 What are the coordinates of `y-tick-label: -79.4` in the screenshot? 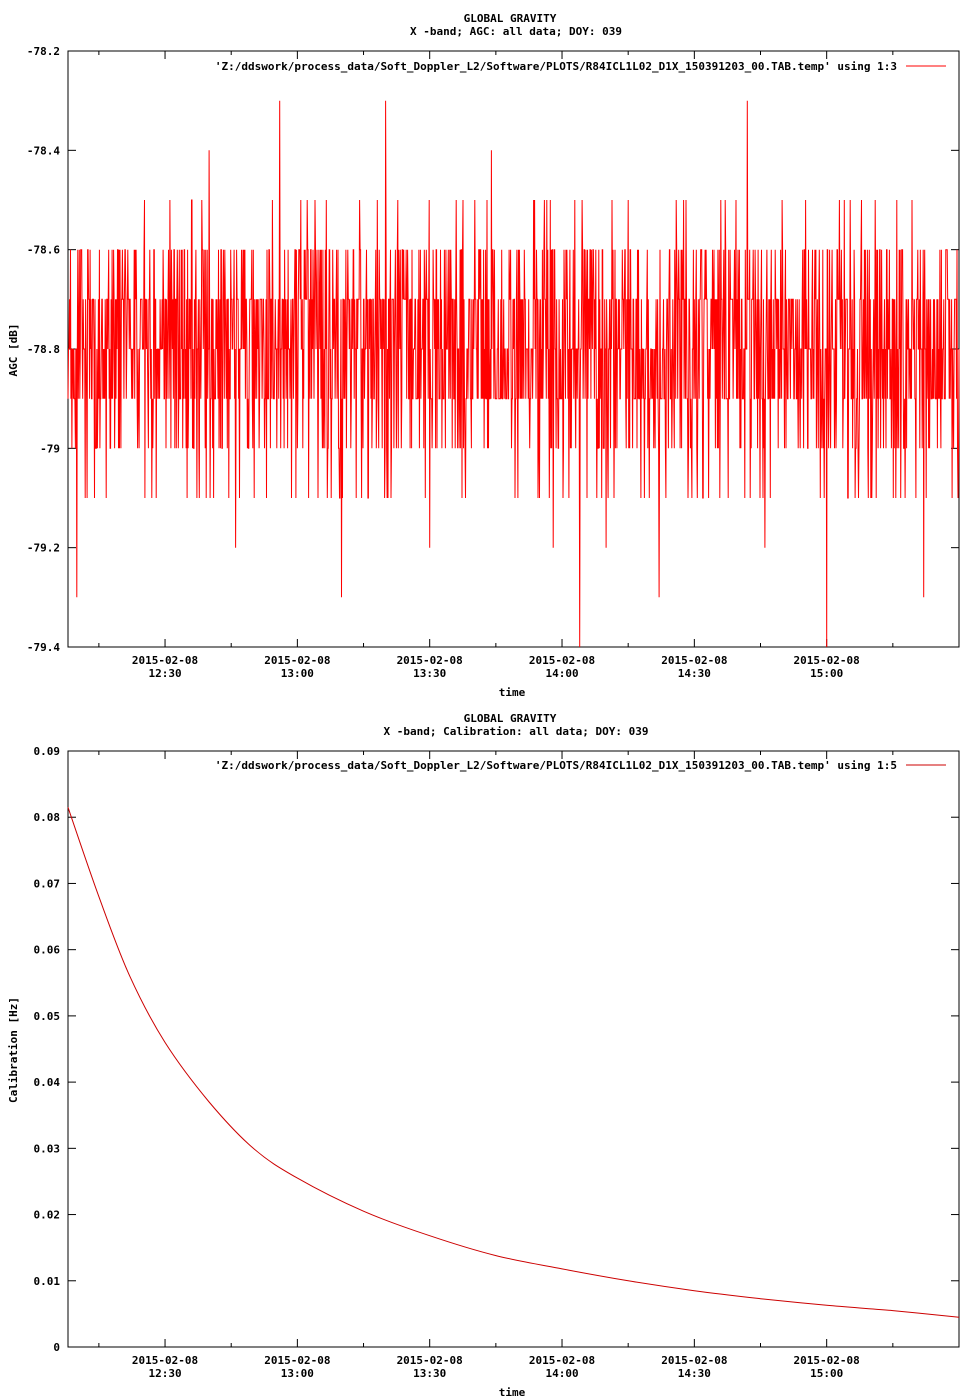 It's located at (43, 647).